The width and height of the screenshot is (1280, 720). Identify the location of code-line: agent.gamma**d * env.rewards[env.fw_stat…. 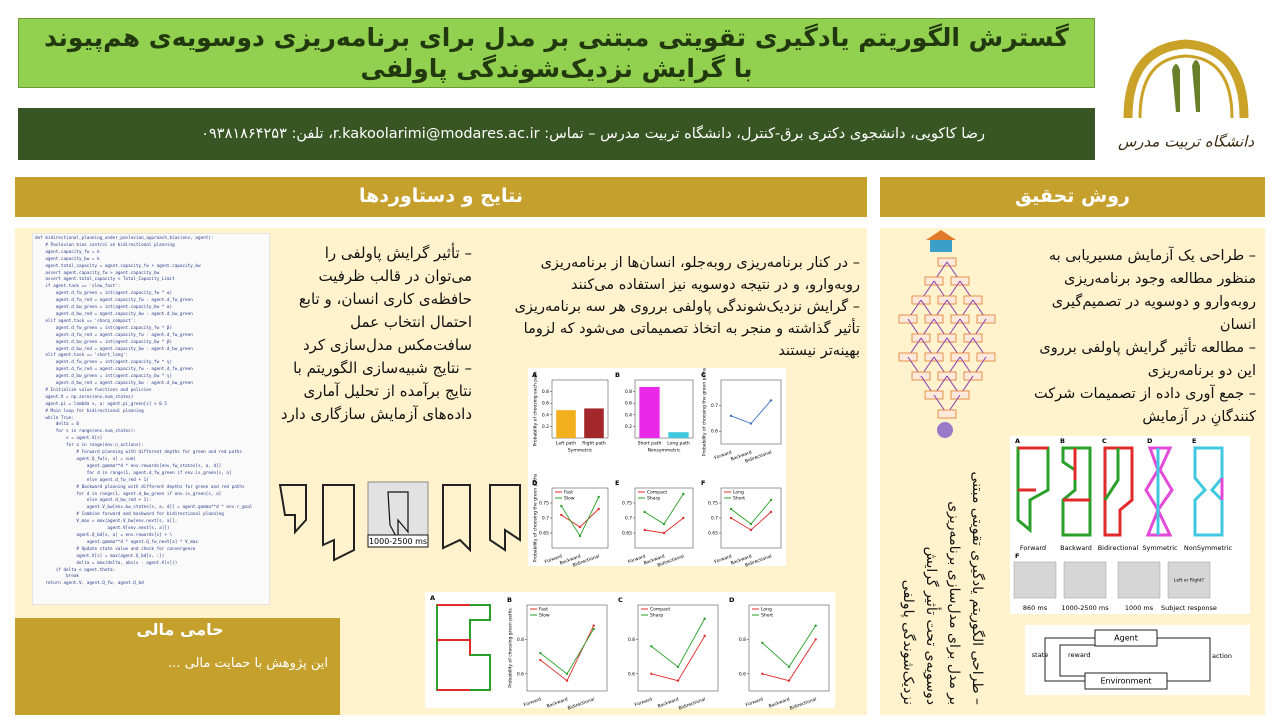
(128, 466).